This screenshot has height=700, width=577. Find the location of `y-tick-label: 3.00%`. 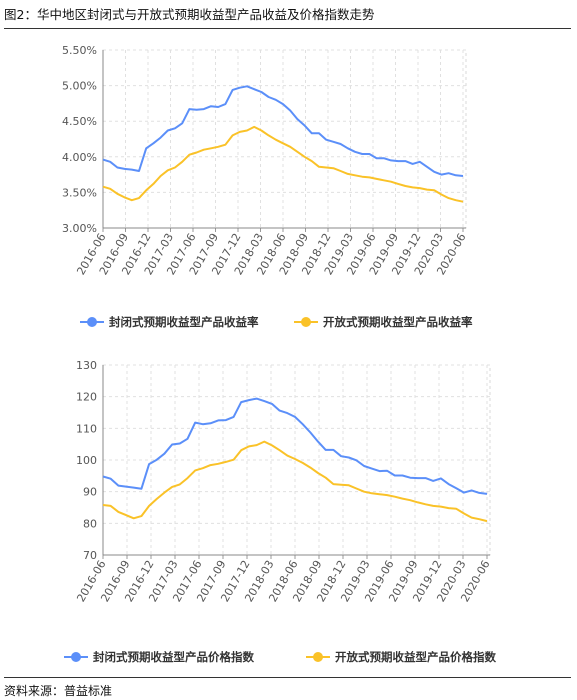

y-tick-label: 3.00% is located at coordinates (79, 228).